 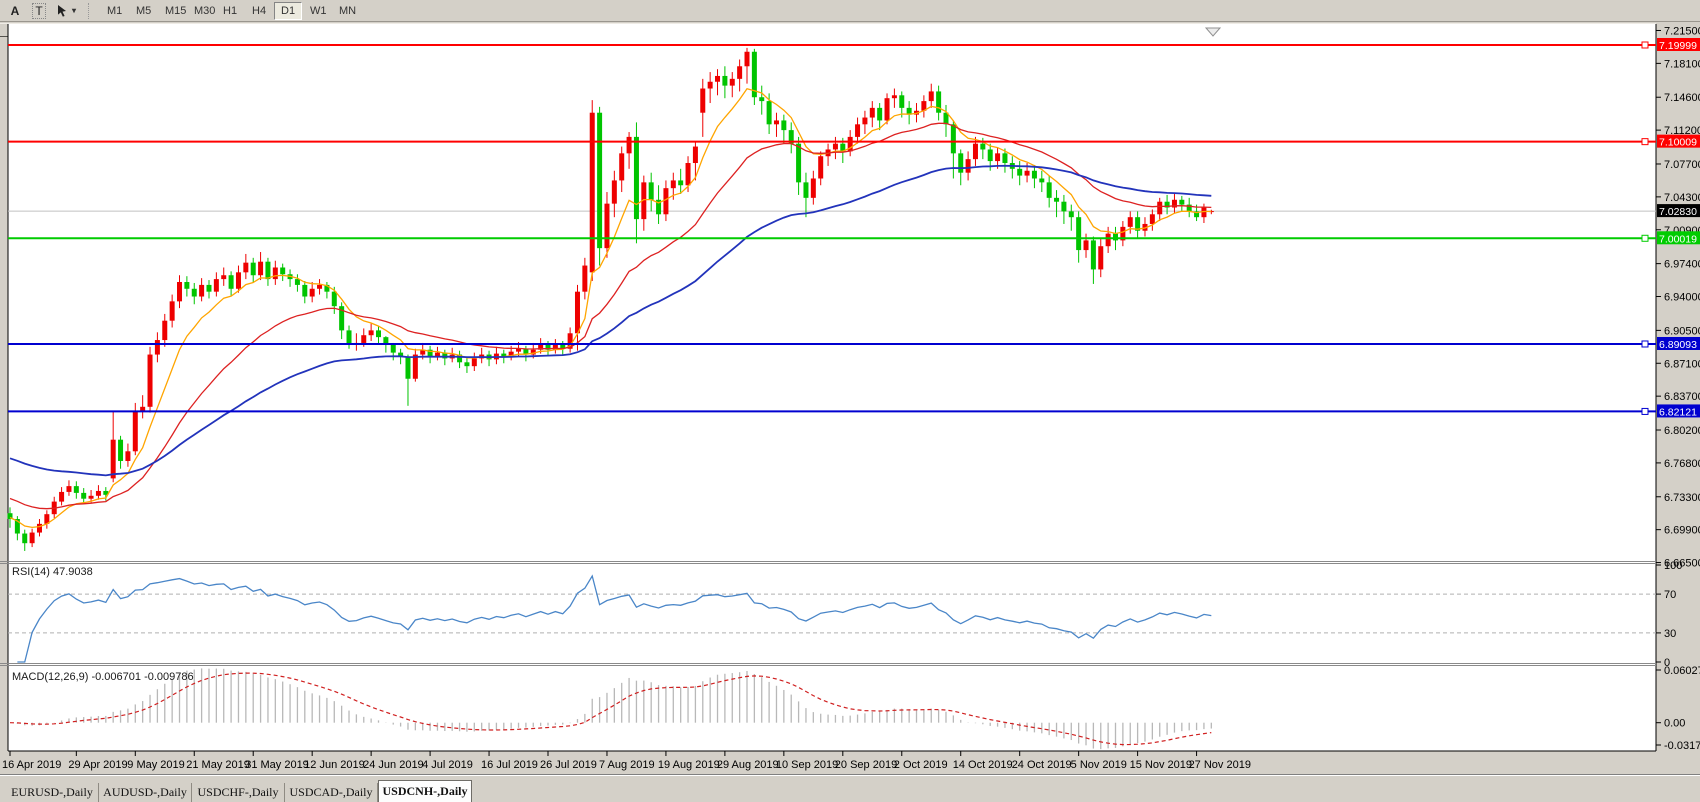 What do you see at coordinates (1682, 397) in the screenshot?
I see `price-axis-tick-label: 6.83700` at bounding box center [1682, 397].